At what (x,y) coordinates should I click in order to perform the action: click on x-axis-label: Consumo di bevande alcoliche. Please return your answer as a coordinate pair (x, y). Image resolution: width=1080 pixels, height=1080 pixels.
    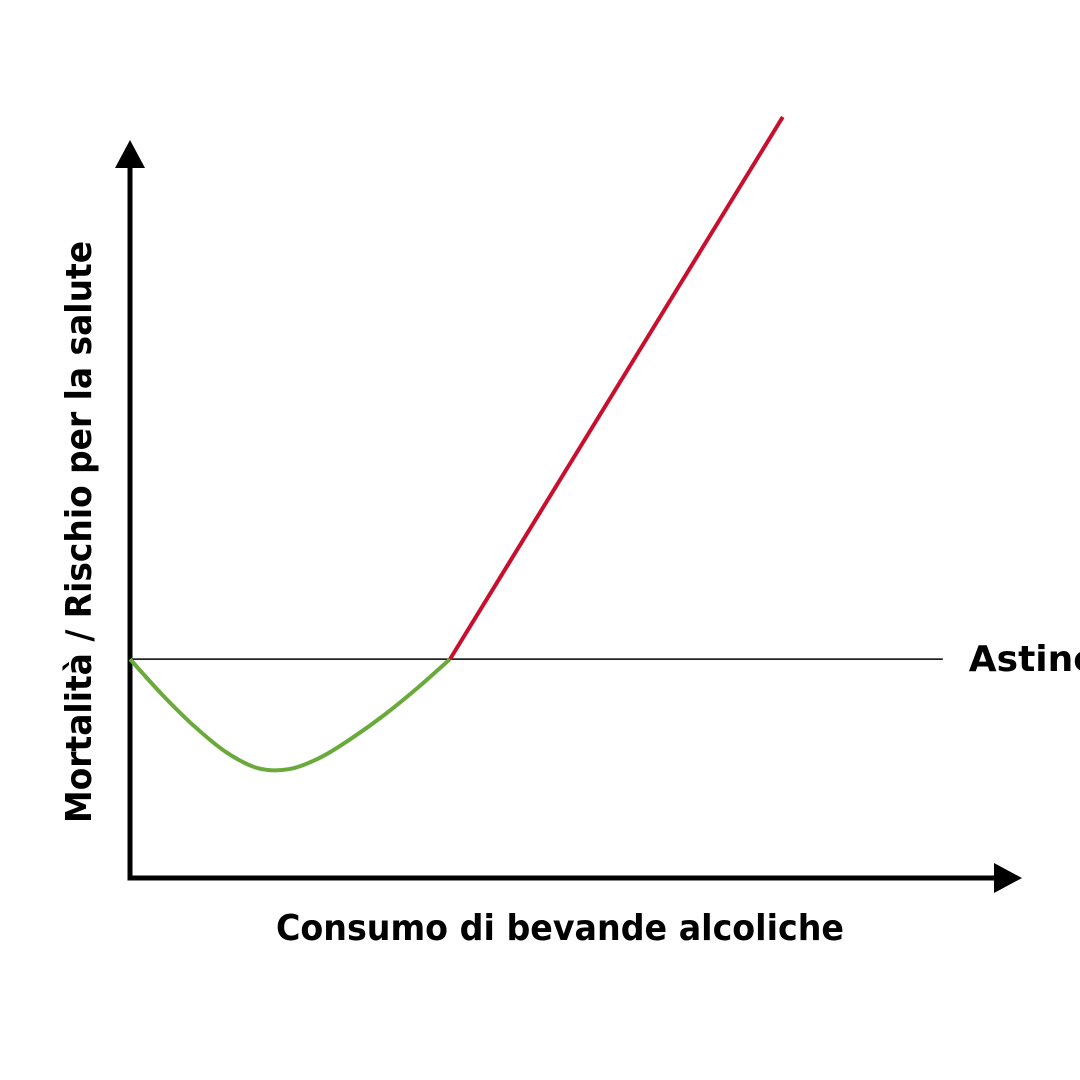
    Looking at the image, I should click on (560, 928).